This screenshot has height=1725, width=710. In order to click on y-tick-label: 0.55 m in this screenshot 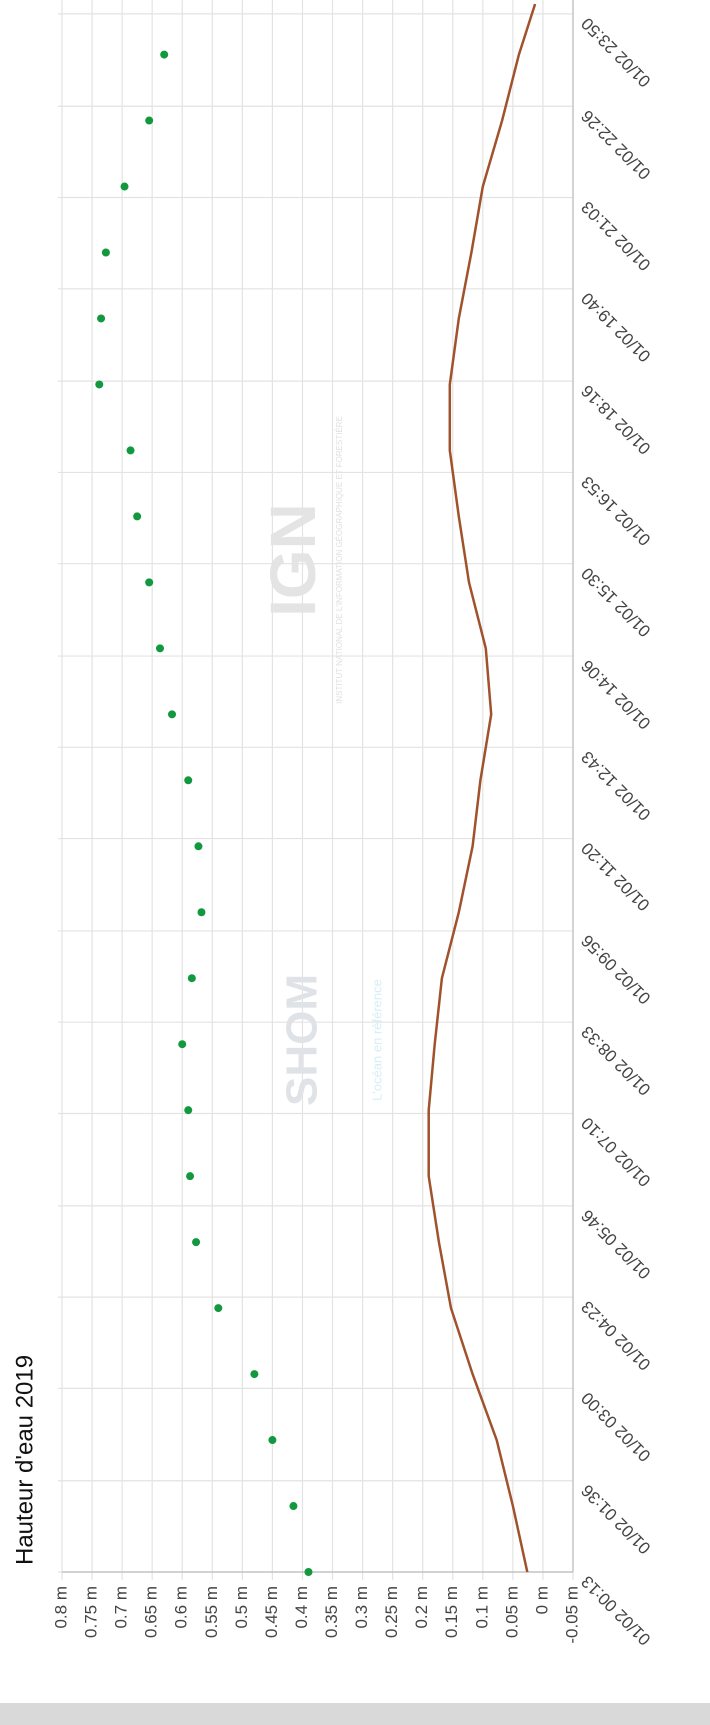, I will do `click(211, 1612)`.